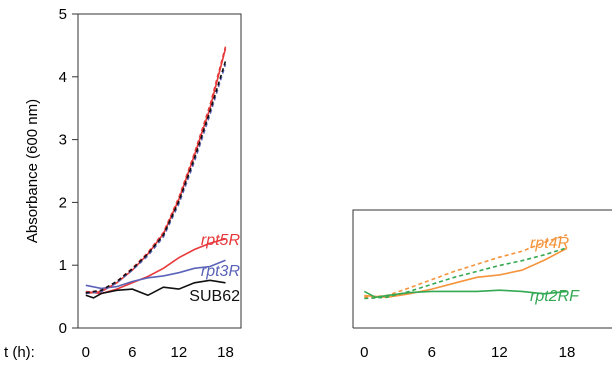  Describe the element at coordinates (63, 328) in the screenshot. I see `y-tick-label: 0` at that location.